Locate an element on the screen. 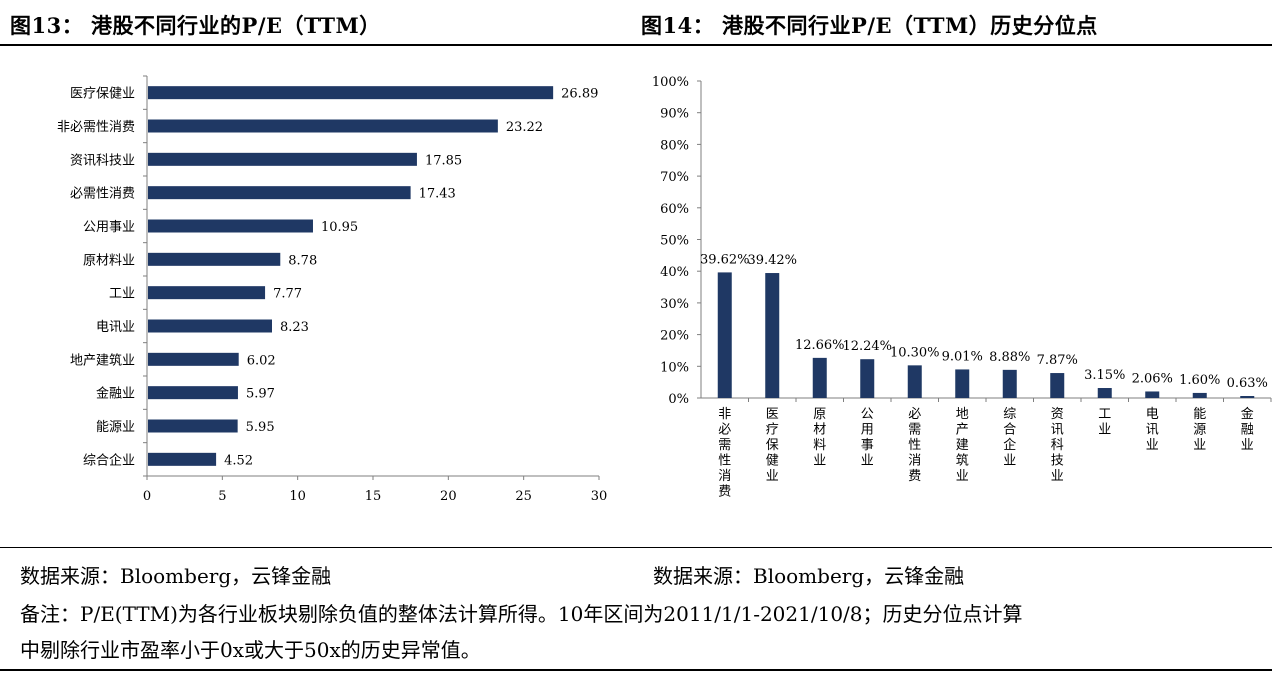 This screenshot has width=1280, height=681. x-tick-label: 20 is located at coordinates (448, 496).